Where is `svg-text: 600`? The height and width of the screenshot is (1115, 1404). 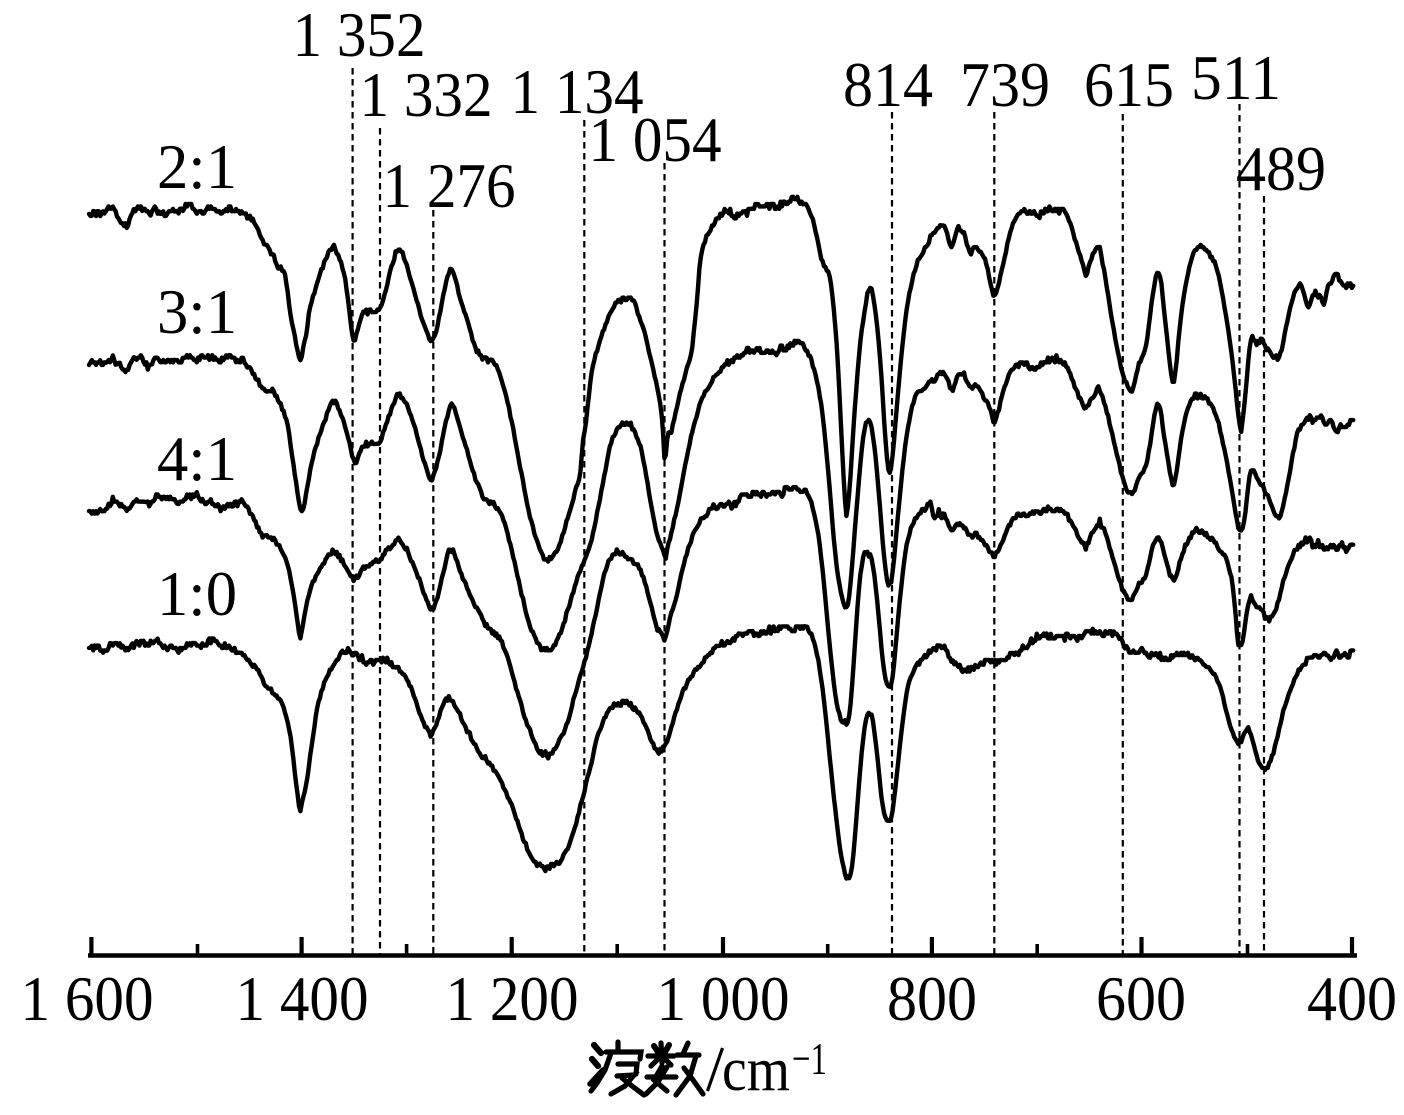
svg-text: 600 is located at coordinates (1141, 998).